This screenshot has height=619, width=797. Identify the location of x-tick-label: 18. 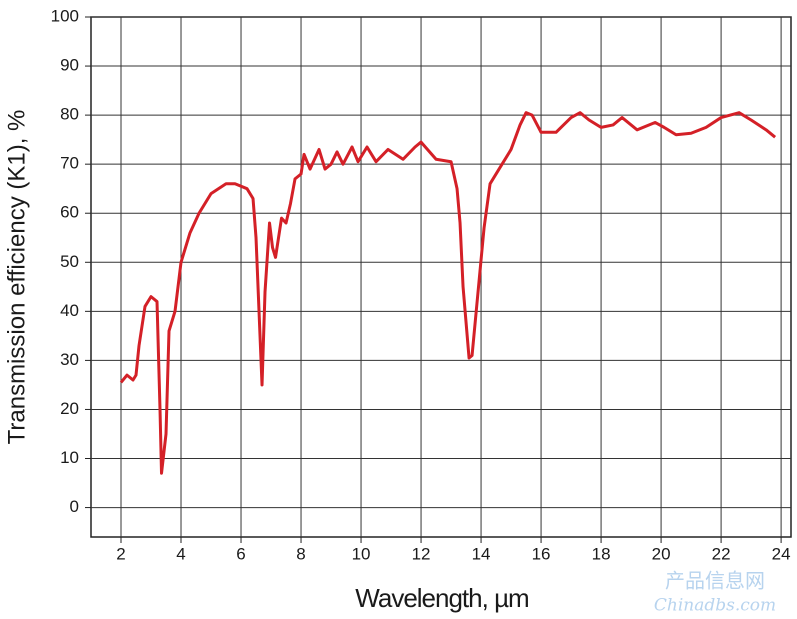
(601, 553).